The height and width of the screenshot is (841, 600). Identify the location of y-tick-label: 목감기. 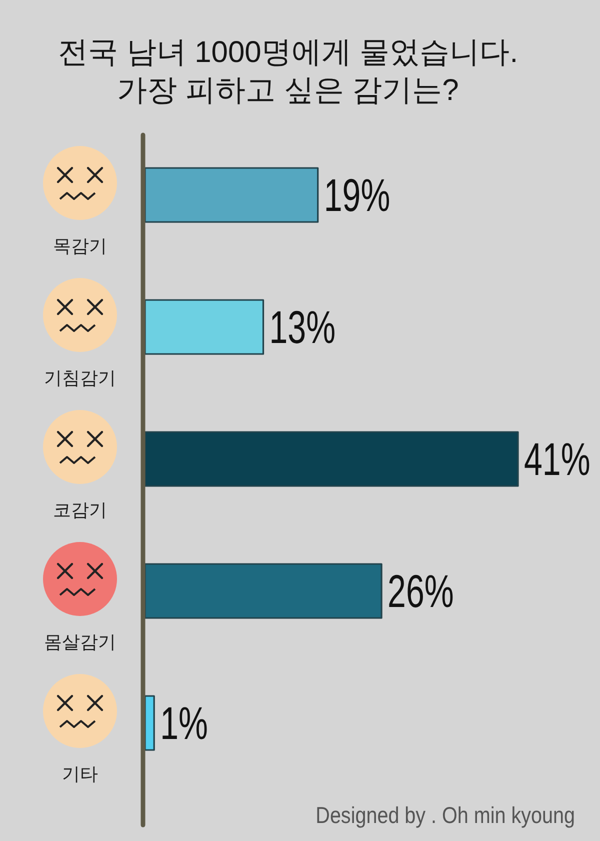
(80, 246).